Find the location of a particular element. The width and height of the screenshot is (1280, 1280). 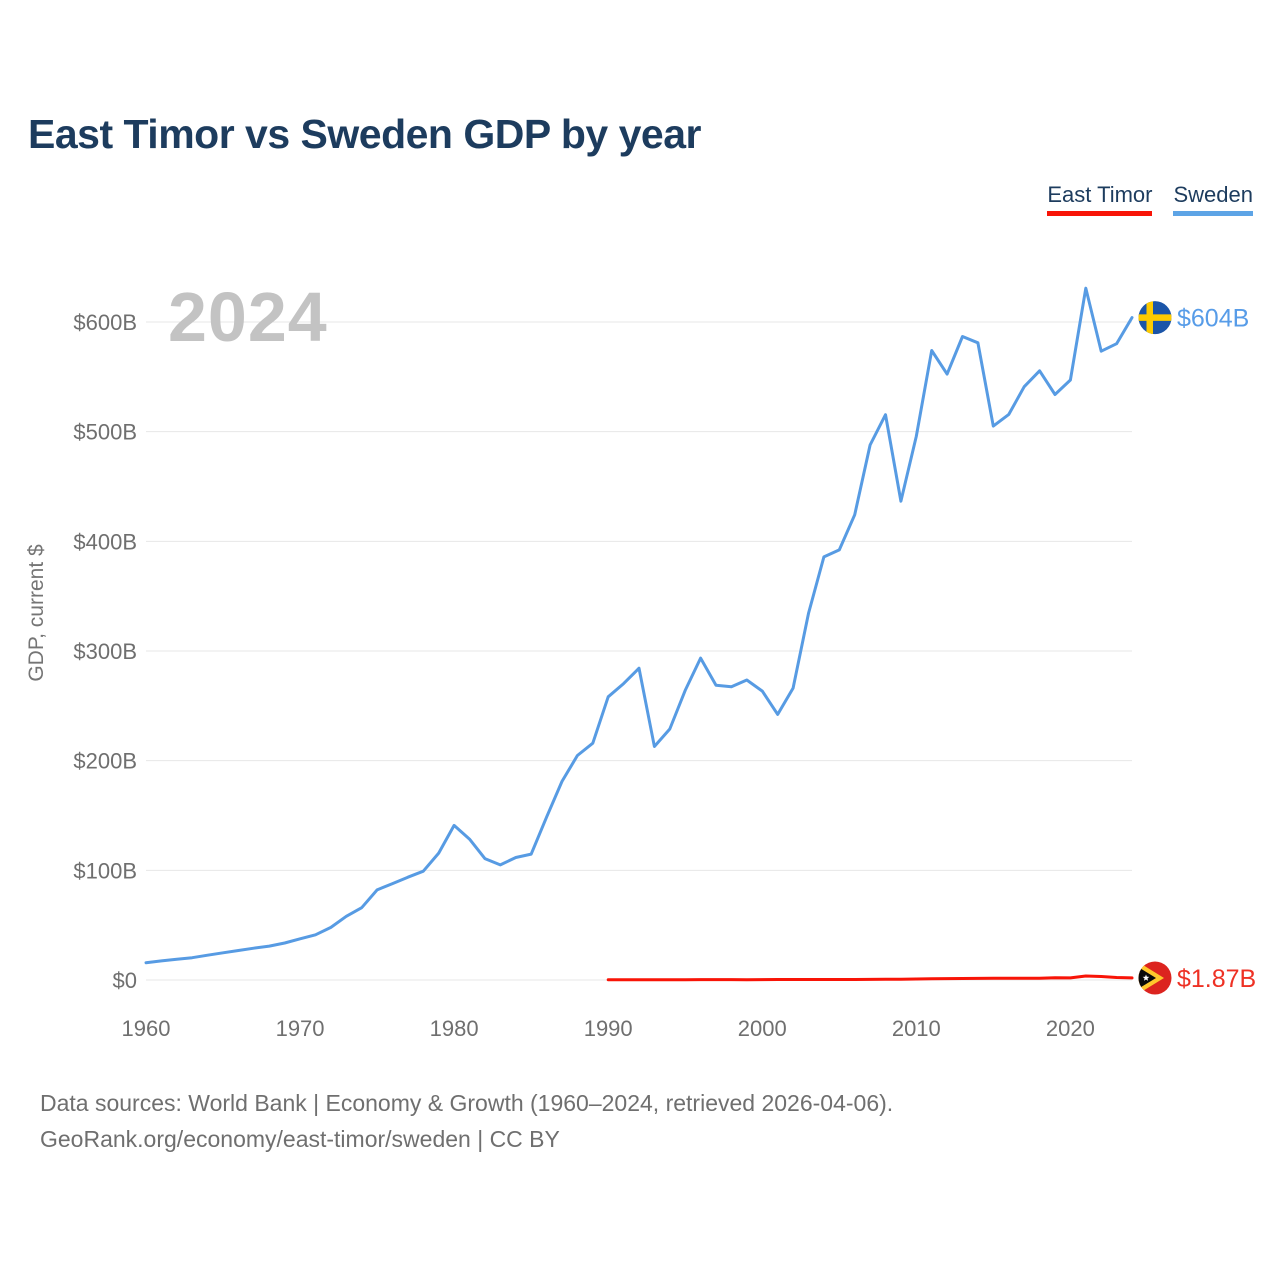

x-tick-label: 2010 is located at coordinates (916, 1028).